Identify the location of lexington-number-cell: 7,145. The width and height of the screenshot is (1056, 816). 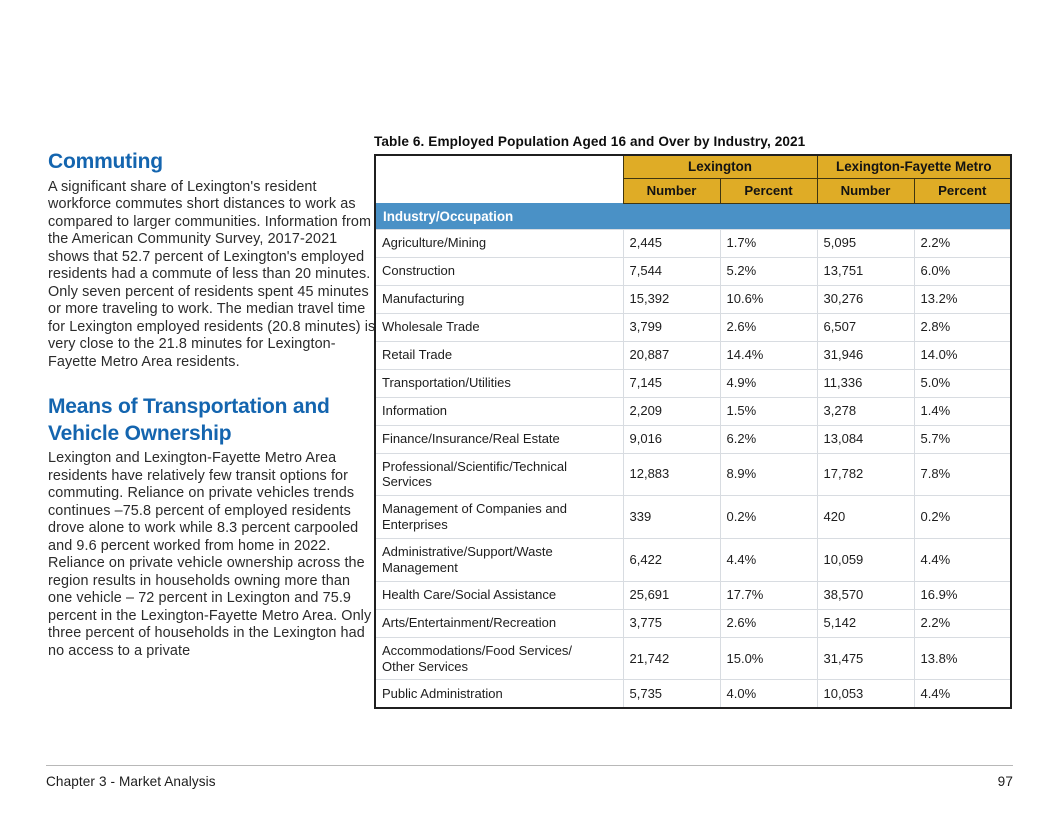
(671, 383).